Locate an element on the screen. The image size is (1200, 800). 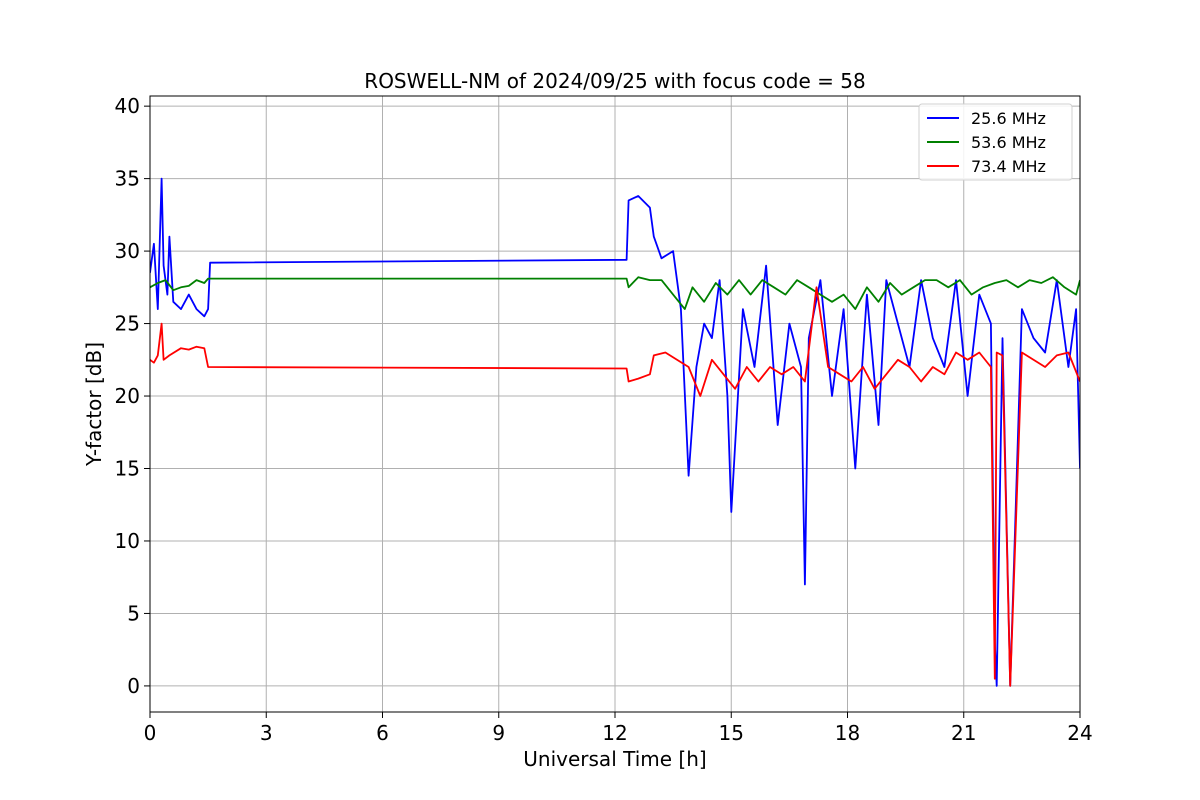
x-tick-label: 6 is located at coordinates (382, 733).